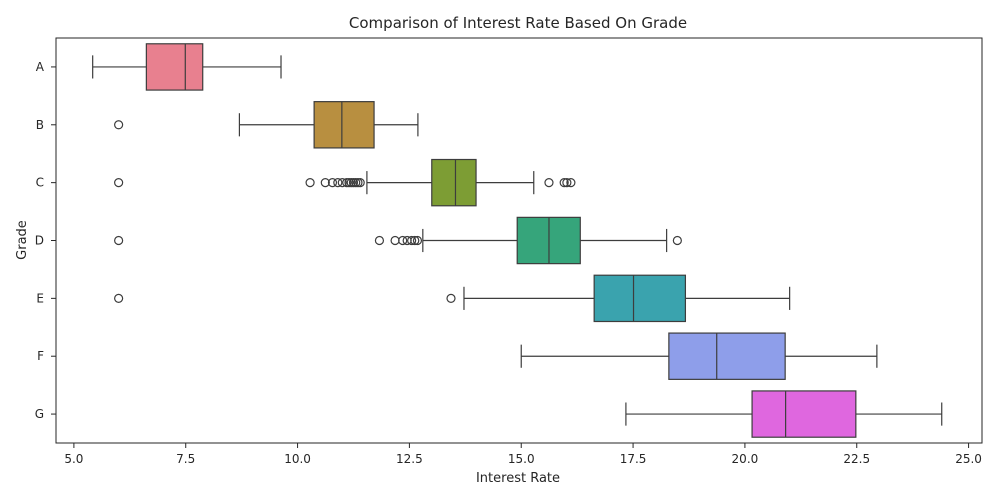  What do you see at coordinates (266, 125) in the screenshot?
I see `box-group-b` at bounding box center [266, 125].